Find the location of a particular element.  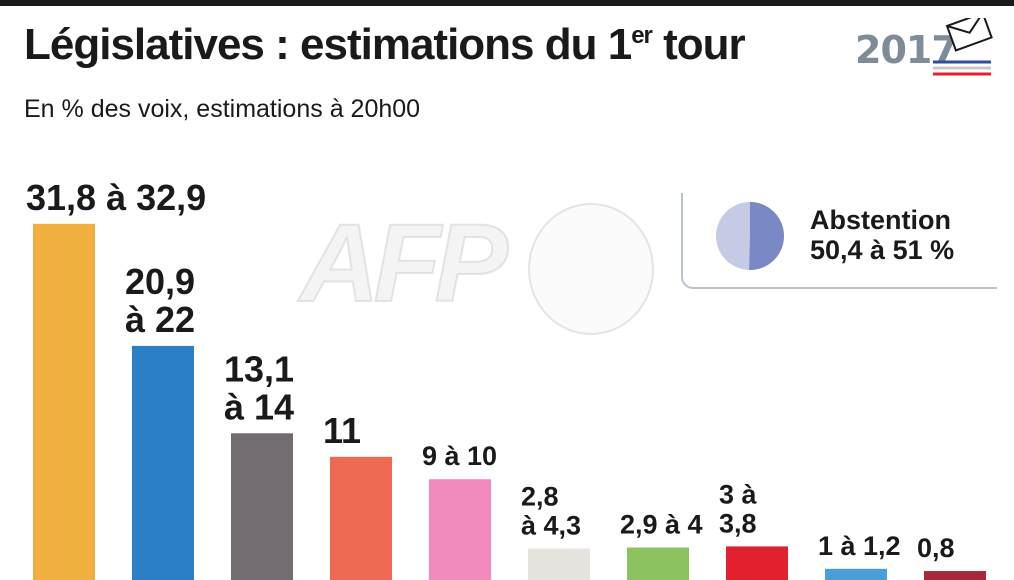

bar-3-value-label: 13,1 is located at coordinates (259, 368).